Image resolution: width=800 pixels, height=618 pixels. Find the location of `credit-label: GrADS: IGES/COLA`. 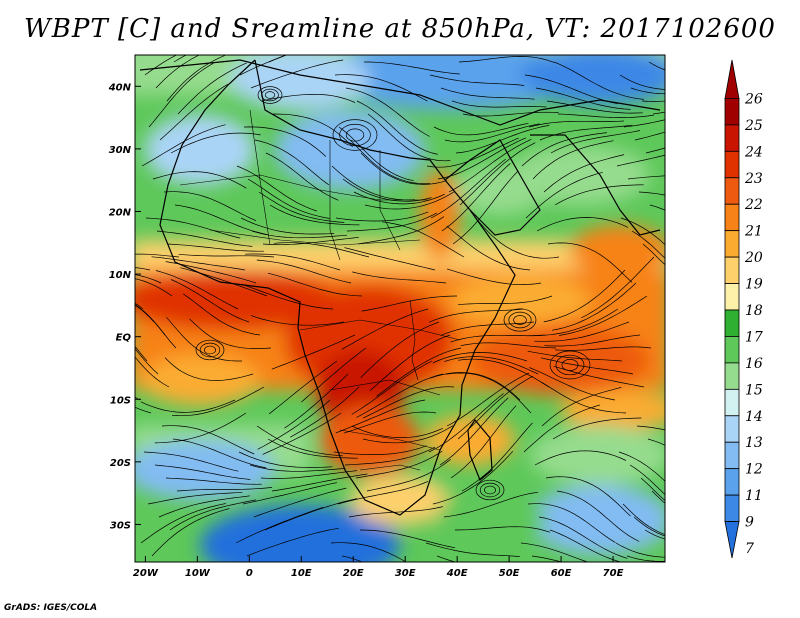

credit-label: GrADS: IGES/COLA is located at coordinates (51, 608).